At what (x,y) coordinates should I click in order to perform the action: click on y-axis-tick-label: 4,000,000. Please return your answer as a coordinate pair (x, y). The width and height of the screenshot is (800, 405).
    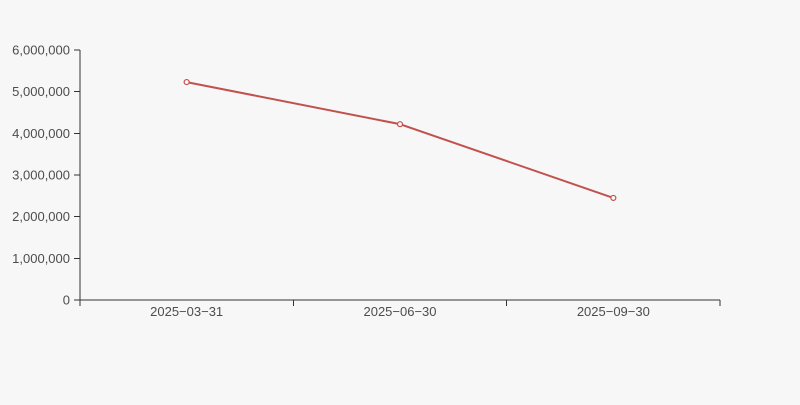
    Looking at the image, I should click on (41, 133).